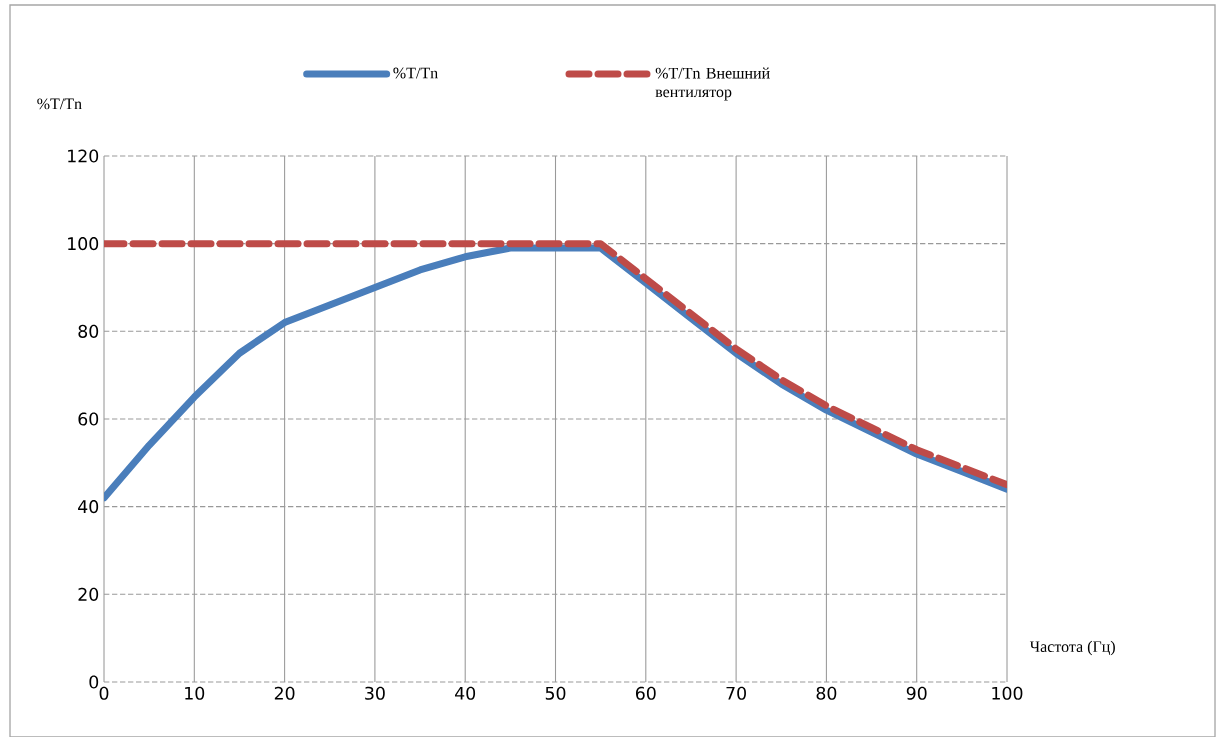 This screenshot has width=1221, height=737. I want to click on y-tick-label: 40, so click(88, 507).